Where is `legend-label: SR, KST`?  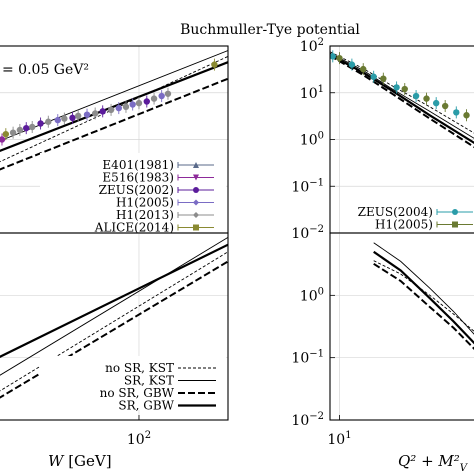
legend-label: SR, KST is located at coordinates (149, 381).